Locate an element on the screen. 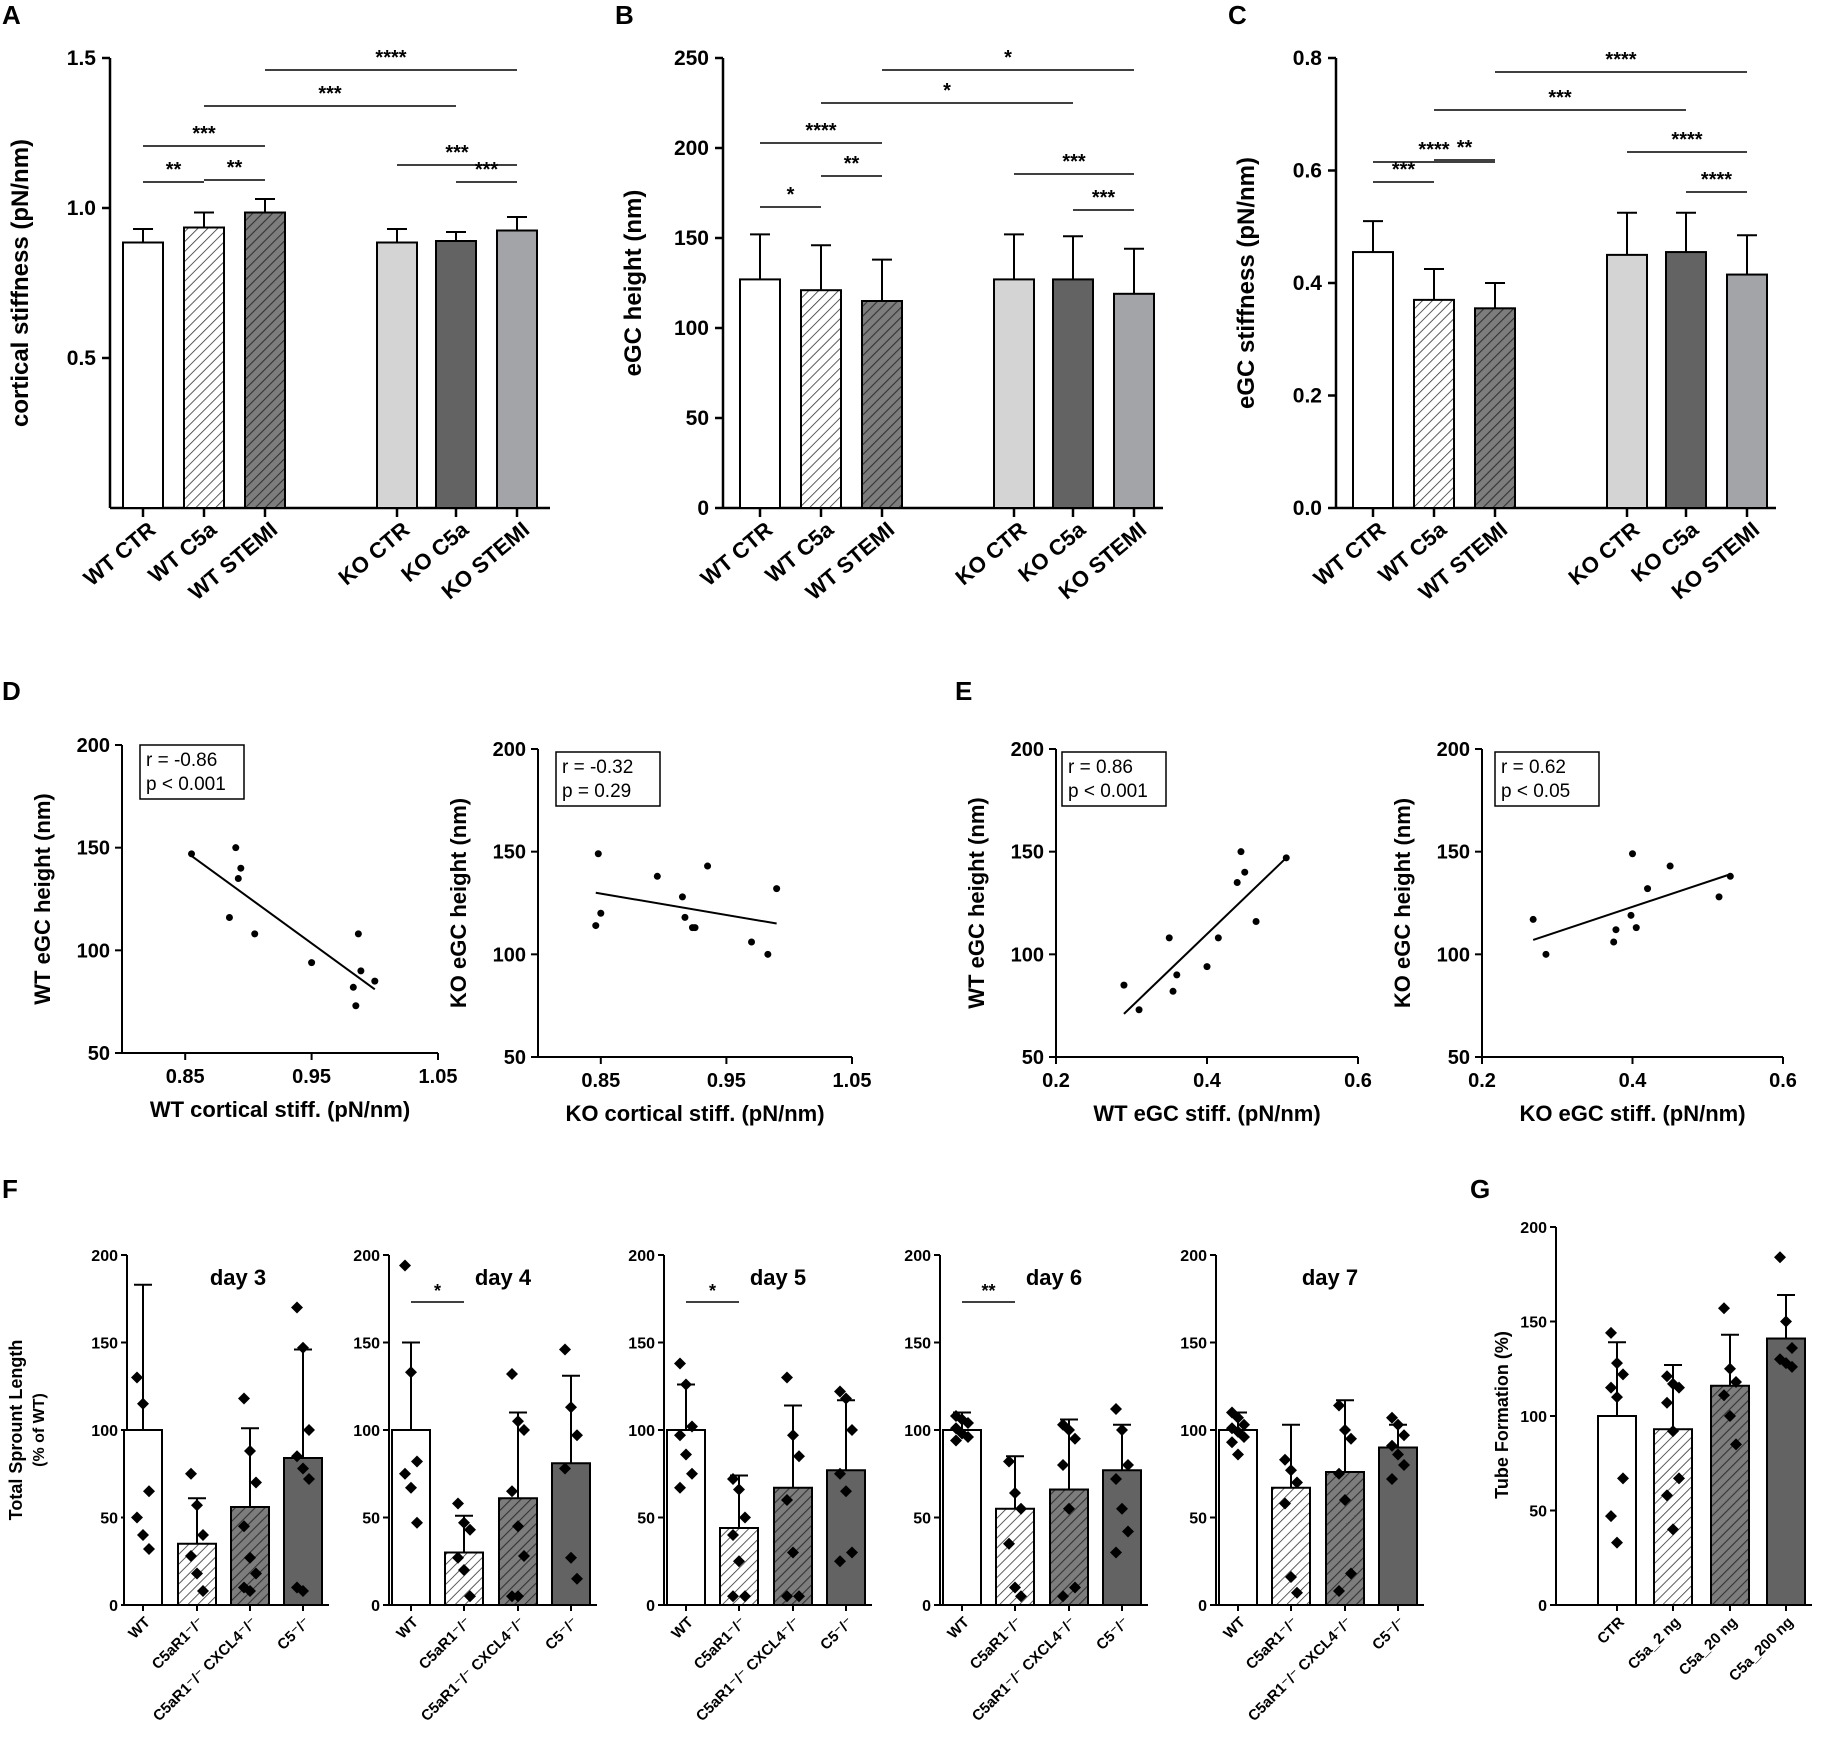 The image size is (1831, 1744). x-axis-label: KO cortical stiff. (pN/nm) is located at coordinates (694, 1113).